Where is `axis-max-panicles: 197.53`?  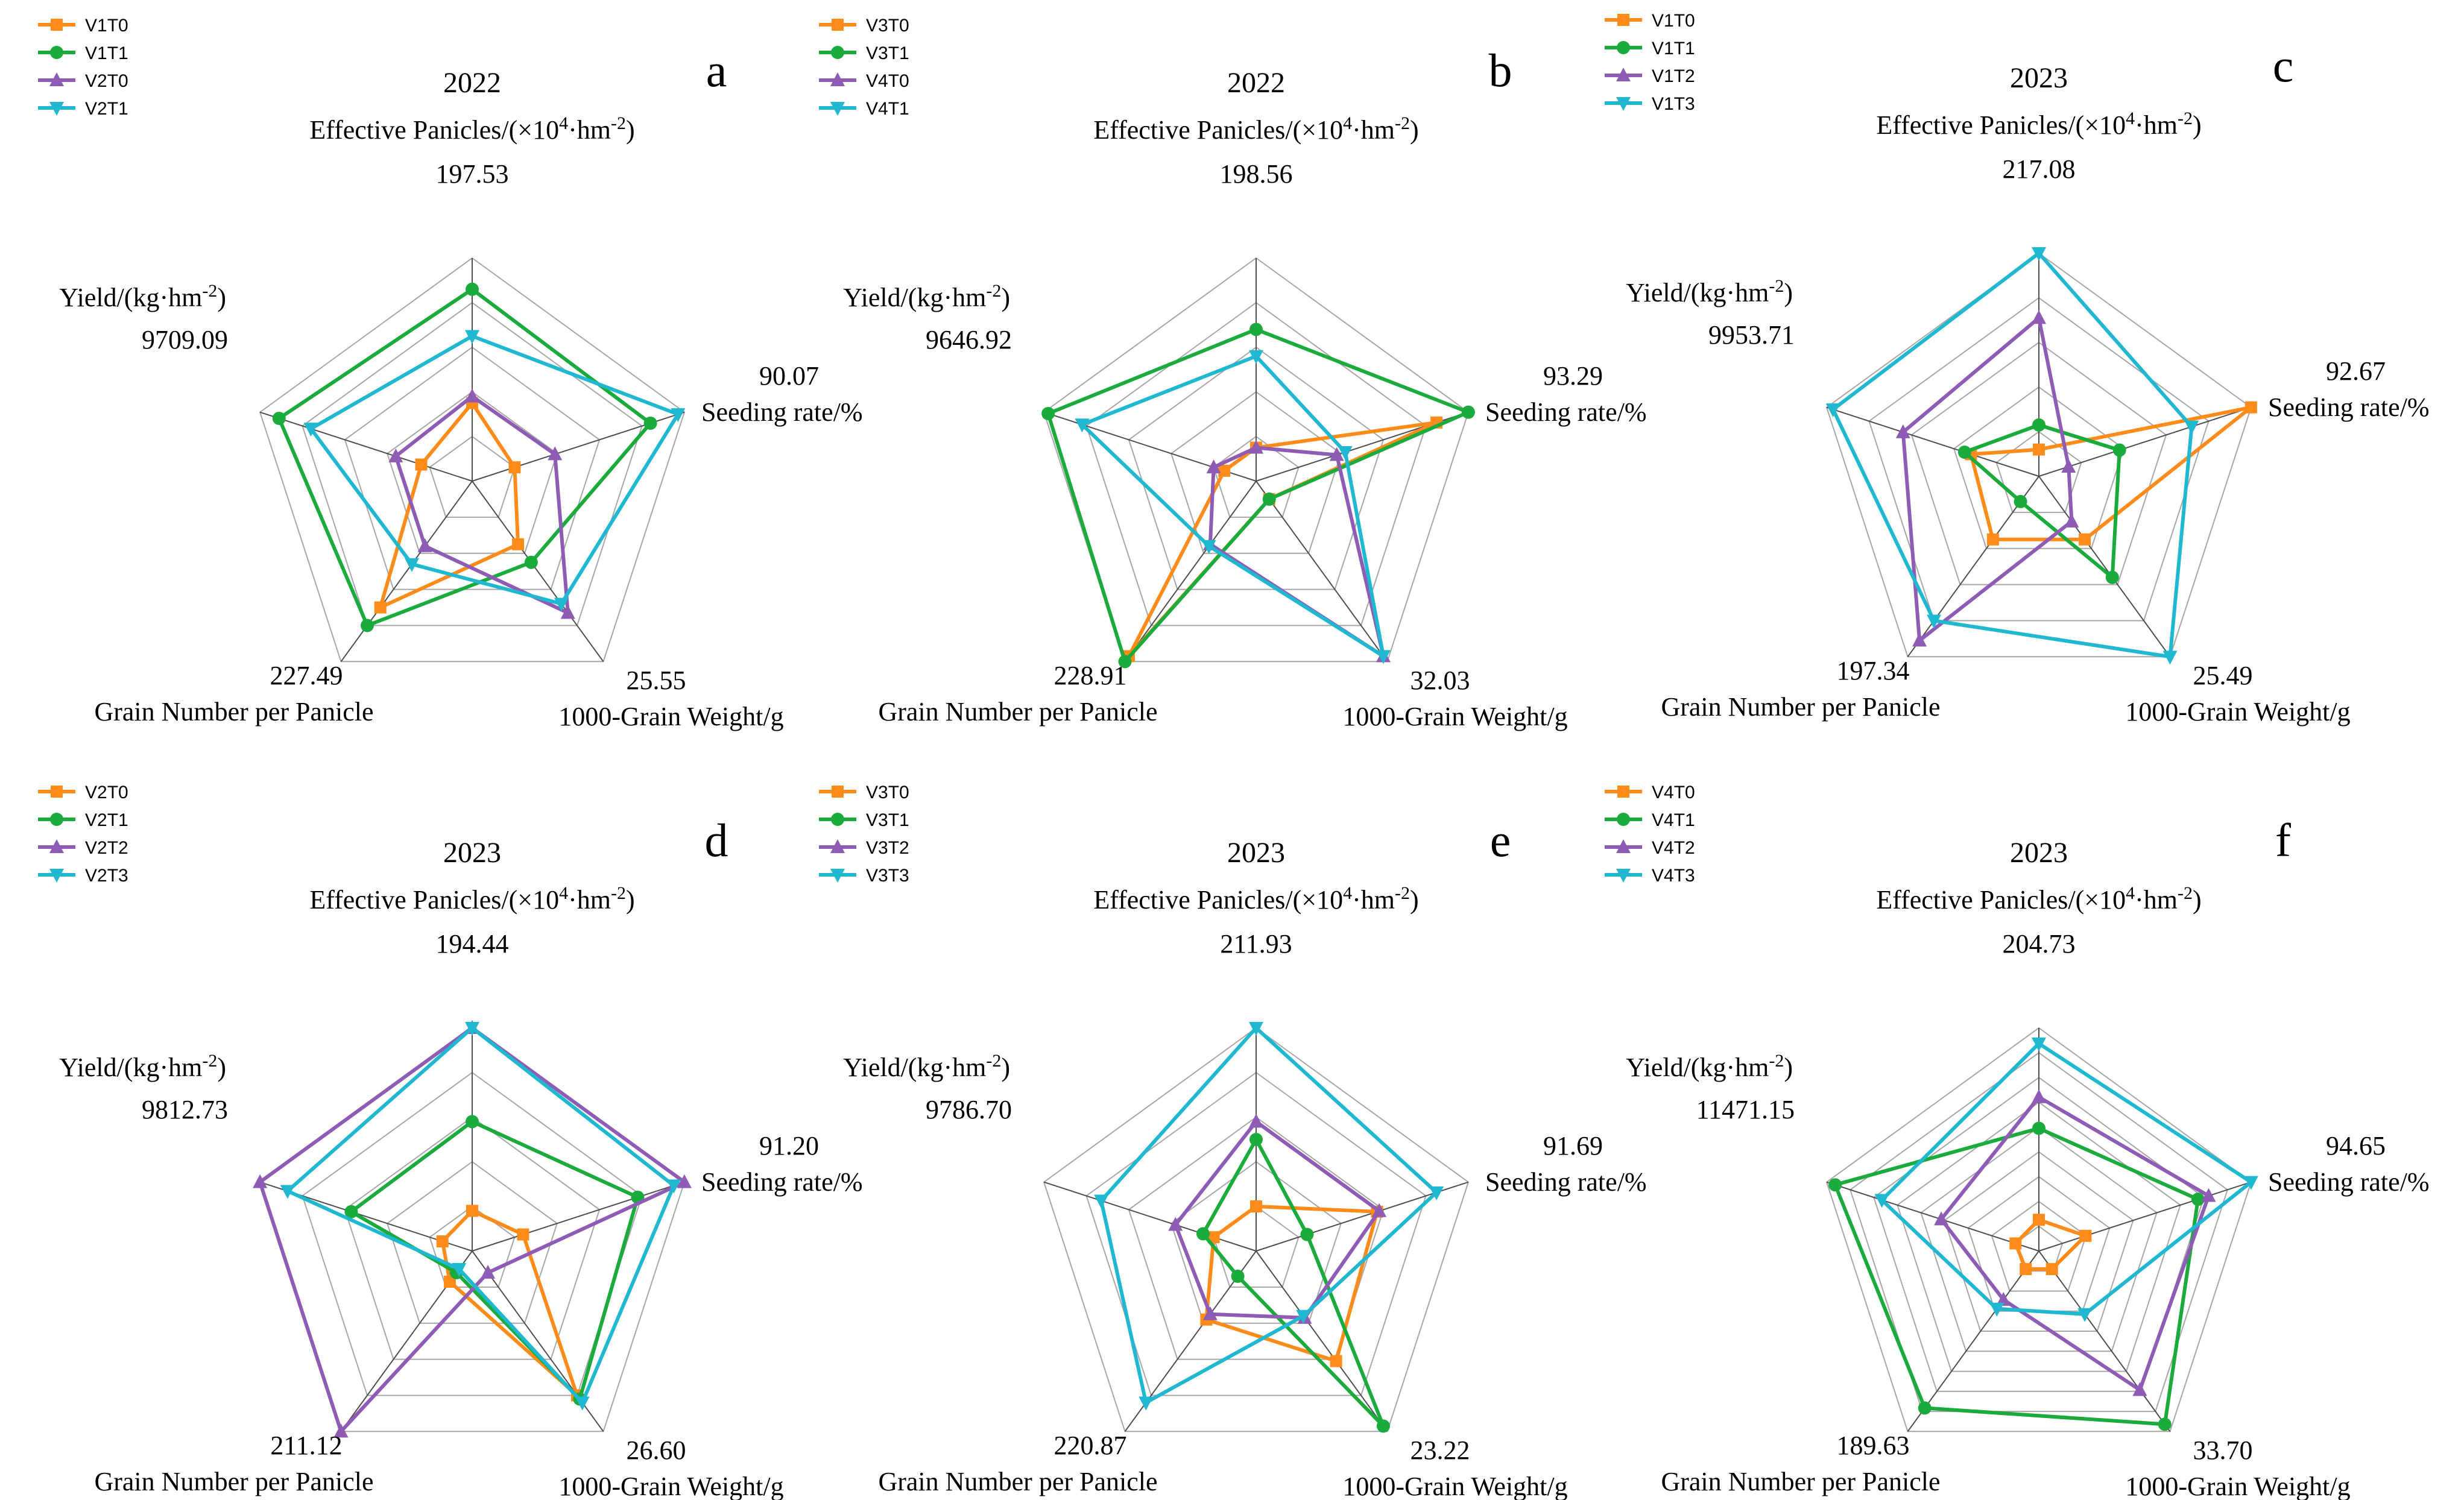
axis-max-panicles: 197.53 is located at coordinates (472, 174).